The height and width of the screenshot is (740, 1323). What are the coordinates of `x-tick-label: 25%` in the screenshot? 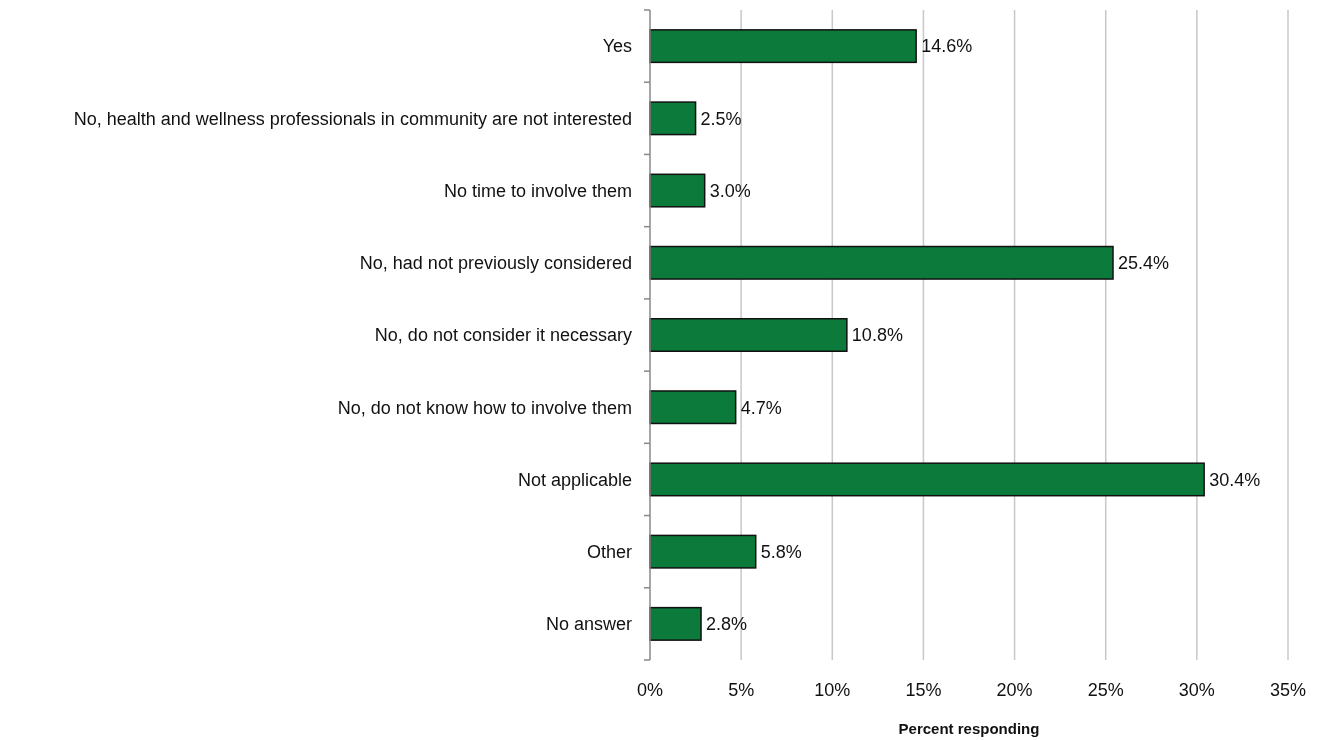 It's located at (1105, 690).